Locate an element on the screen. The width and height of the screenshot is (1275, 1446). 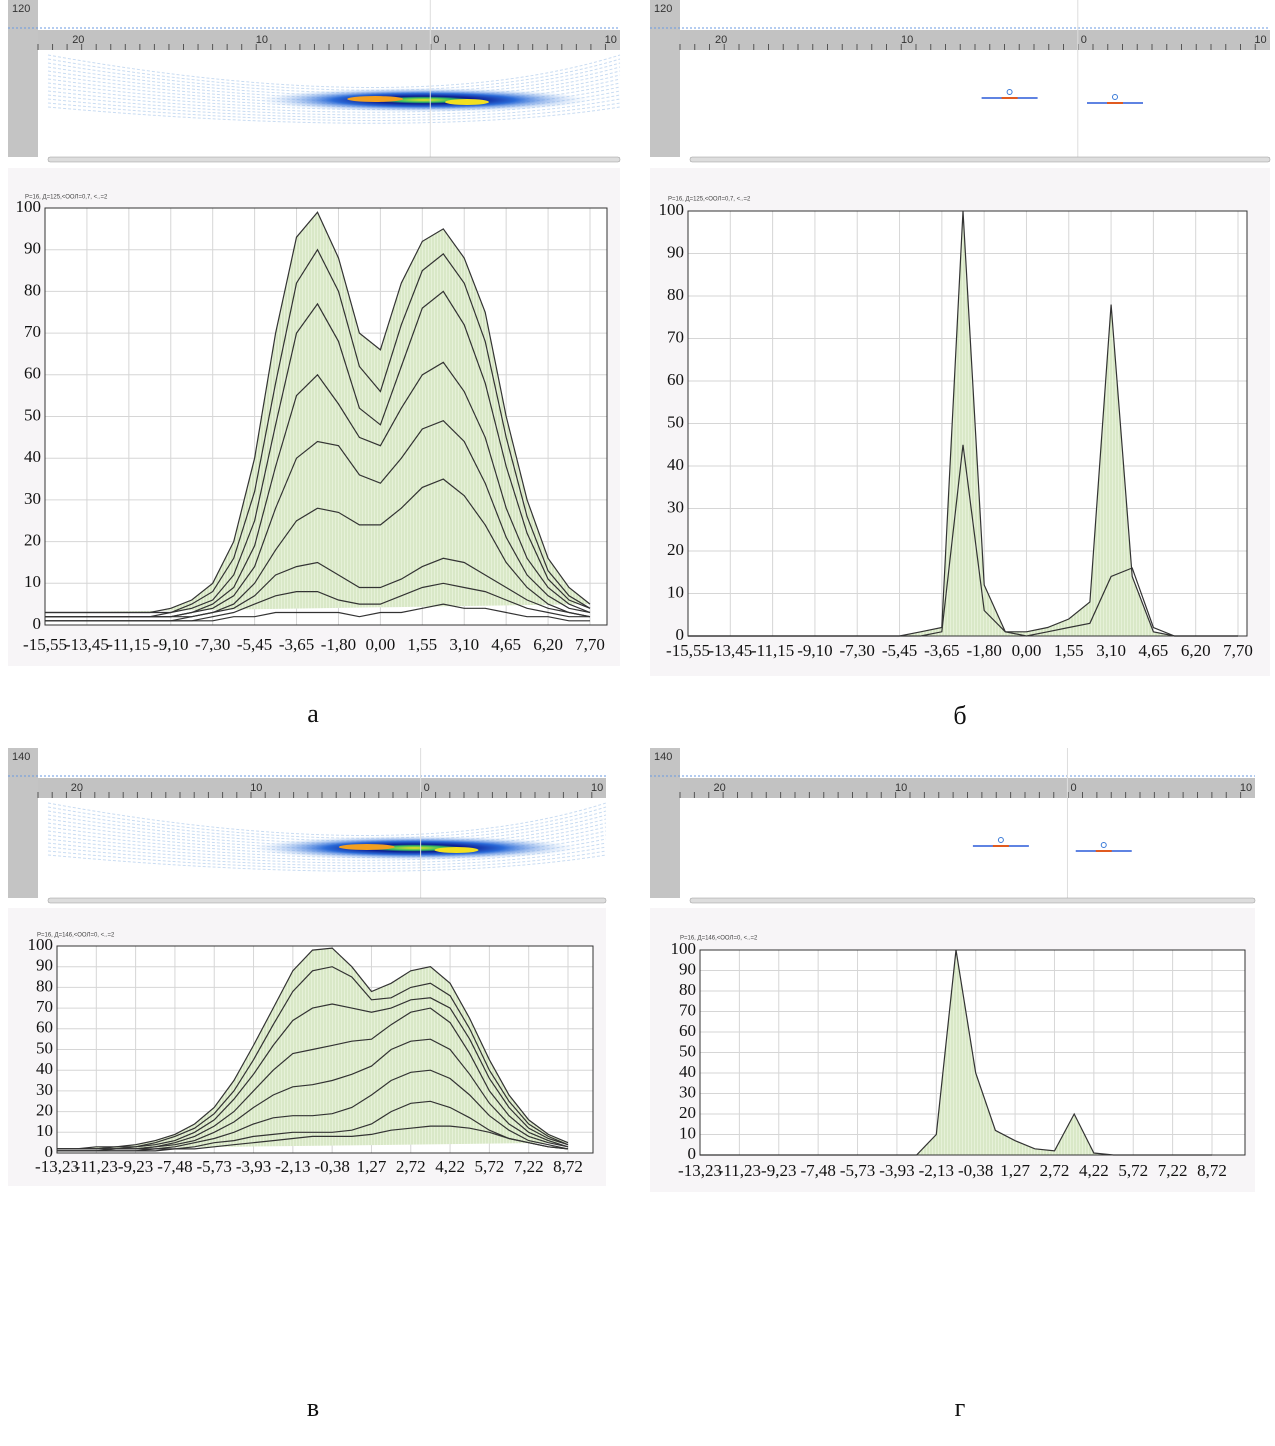
x-tick-label: -7,48 is located at coordinates (817, 1170).